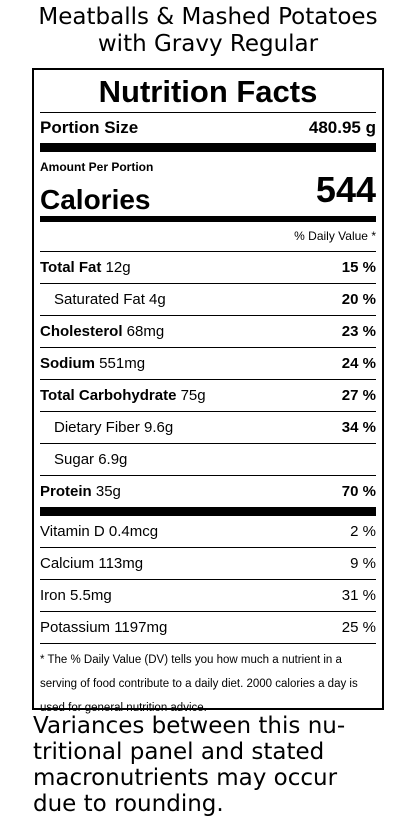 This screenshot has height=836, width=416. What do you see at coordinates (119, 563) in the screenshot?
I see `vitamin-amount: 113mg` at bounding box center [119, 563].